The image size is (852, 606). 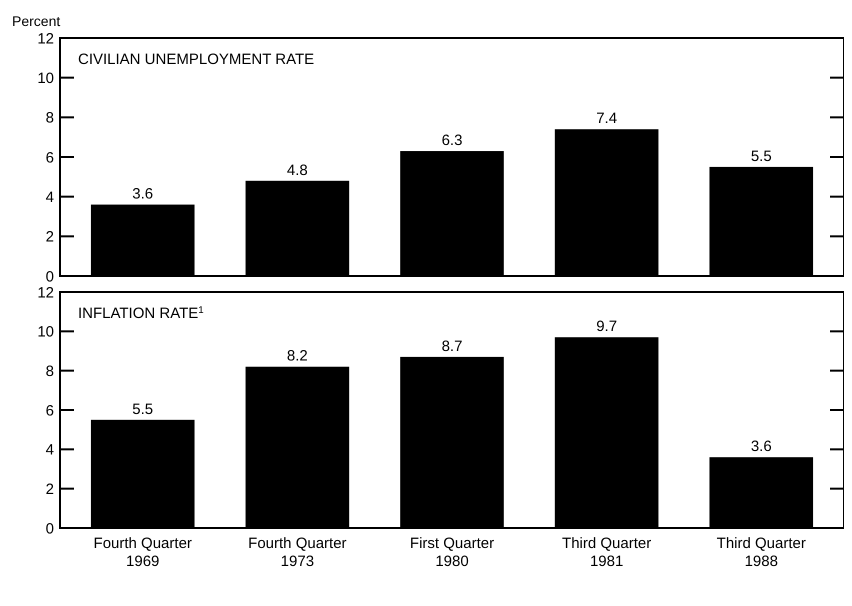 I want to click on data-label: 8.2, so click(x=297, y=356).